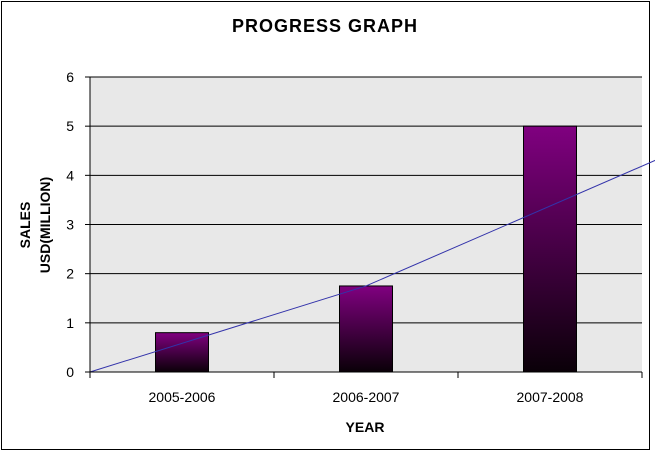 The width and height of the screenshot is (655, 460). I want to click on y-axis-title-line-2: USD(MILLION), so click(45, 225).